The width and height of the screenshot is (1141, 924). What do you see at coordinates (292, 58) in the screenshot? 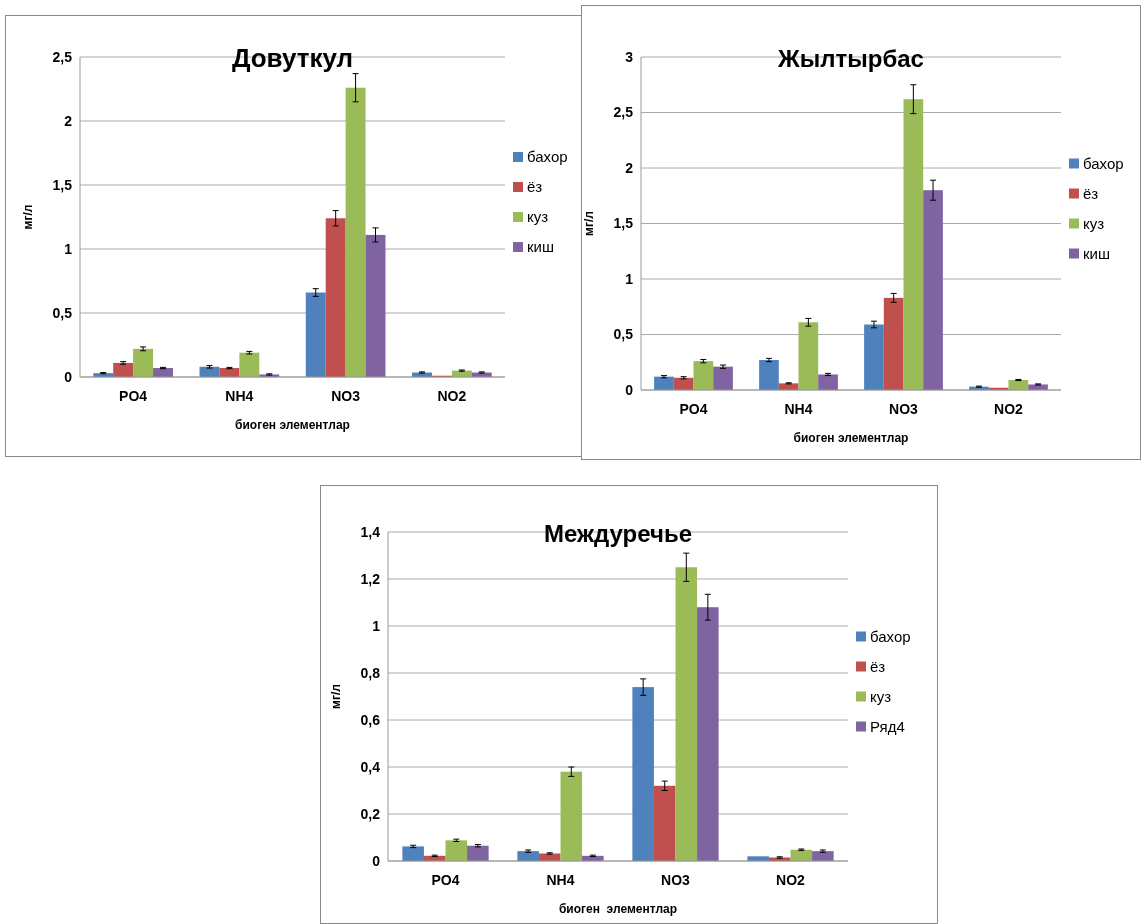
I see `chart-title: Довуткул` at bounding box center [292, 58].